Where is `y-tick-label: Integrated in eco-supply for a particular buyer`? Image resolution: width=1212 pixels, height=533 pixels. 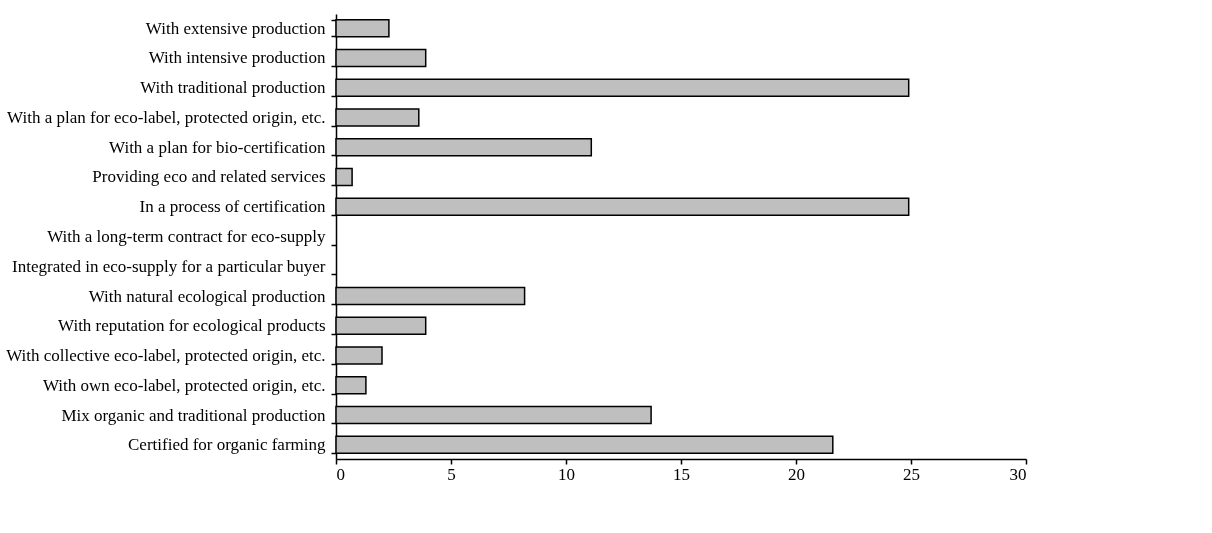
y-tick-label: Integrated in eco-supply for a particular buyer is located at coordinates (169, 266).